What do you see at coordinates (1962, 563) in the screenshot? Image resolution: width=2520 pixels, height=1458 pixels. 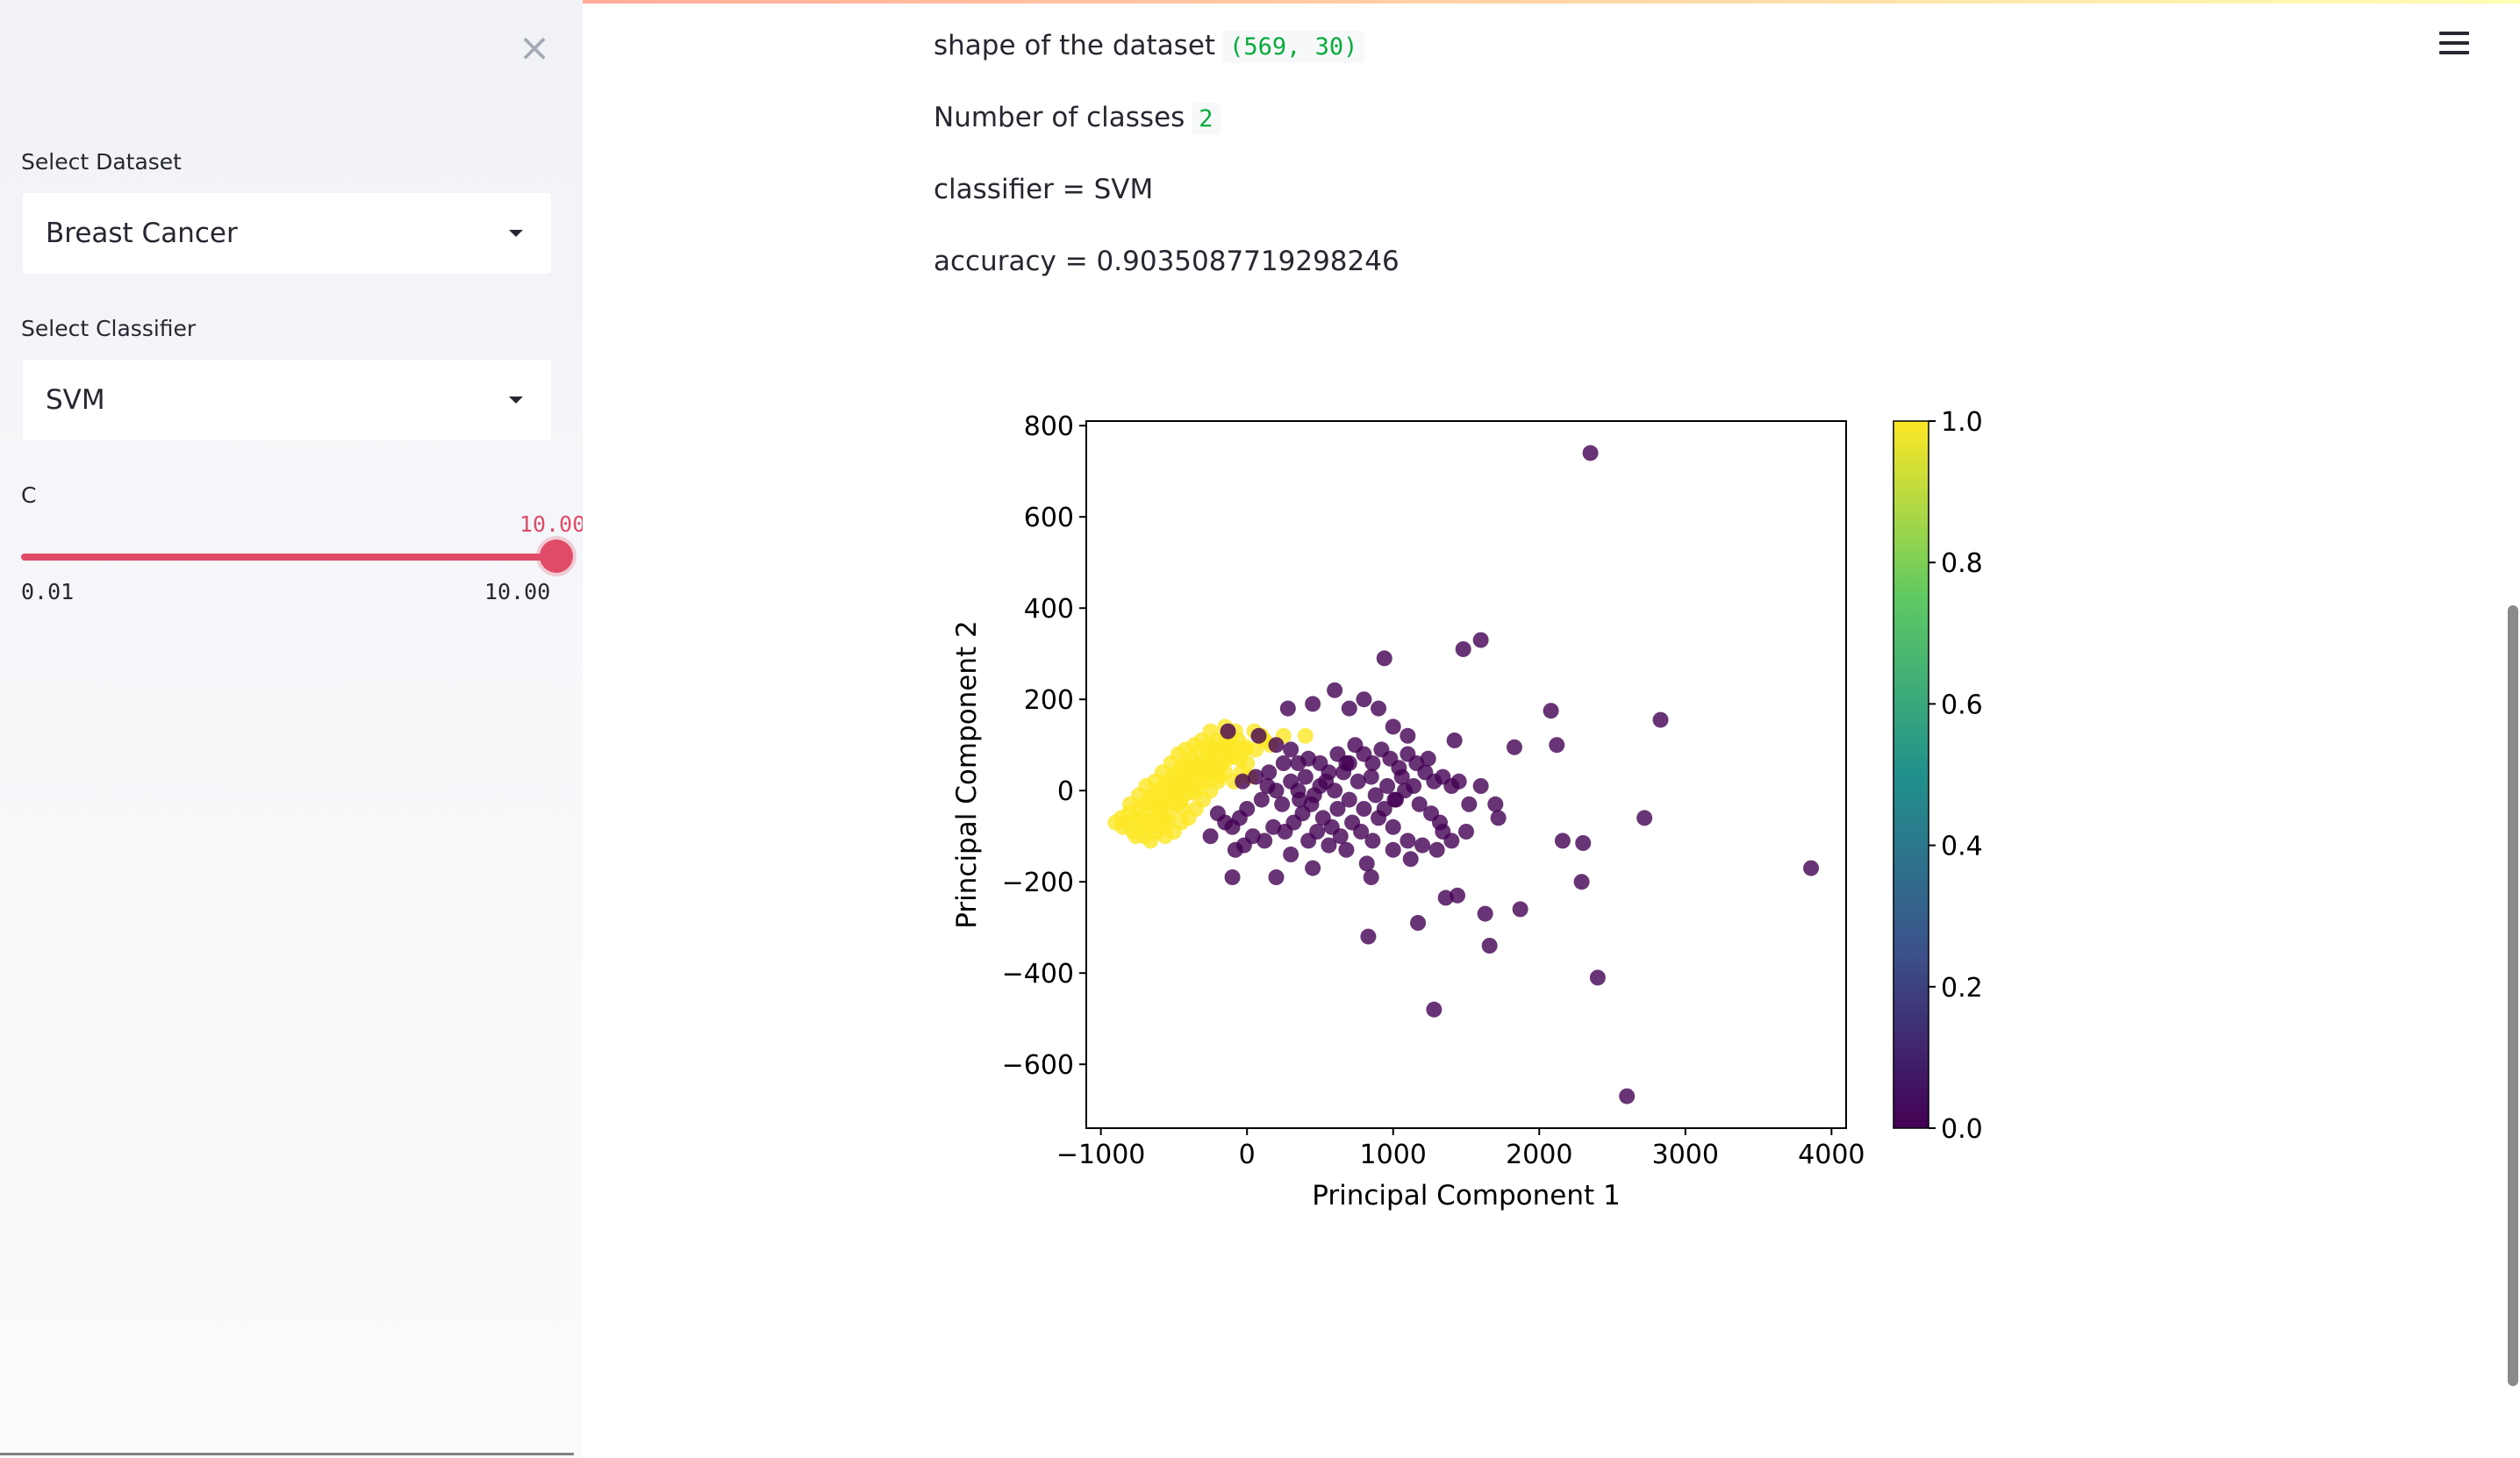 I see `colorbar-tick-label: 0.8` at bounding box center [1962, 563].